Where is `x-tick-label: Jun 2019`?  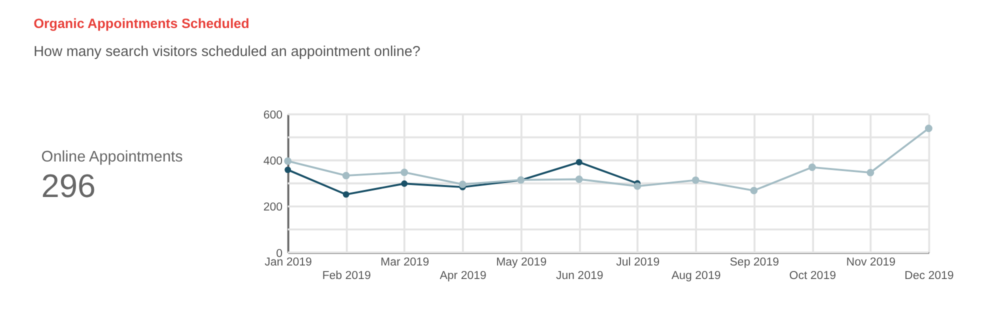 x-tick-label: Jun 2019 is located at coordinates (580, 276).